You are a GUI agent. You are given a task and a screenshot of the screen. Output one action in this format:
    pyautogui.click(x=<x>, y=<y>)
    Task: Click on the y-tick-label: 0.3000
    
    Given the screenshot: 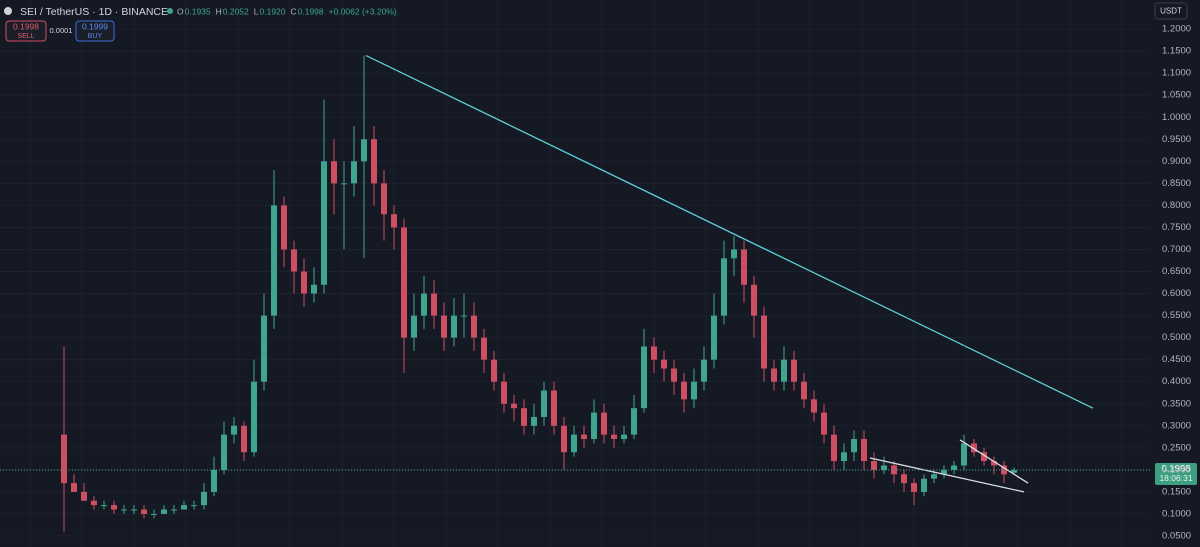 What is the action you would take?
    pyautogui.click(x=1176, y=425)
    